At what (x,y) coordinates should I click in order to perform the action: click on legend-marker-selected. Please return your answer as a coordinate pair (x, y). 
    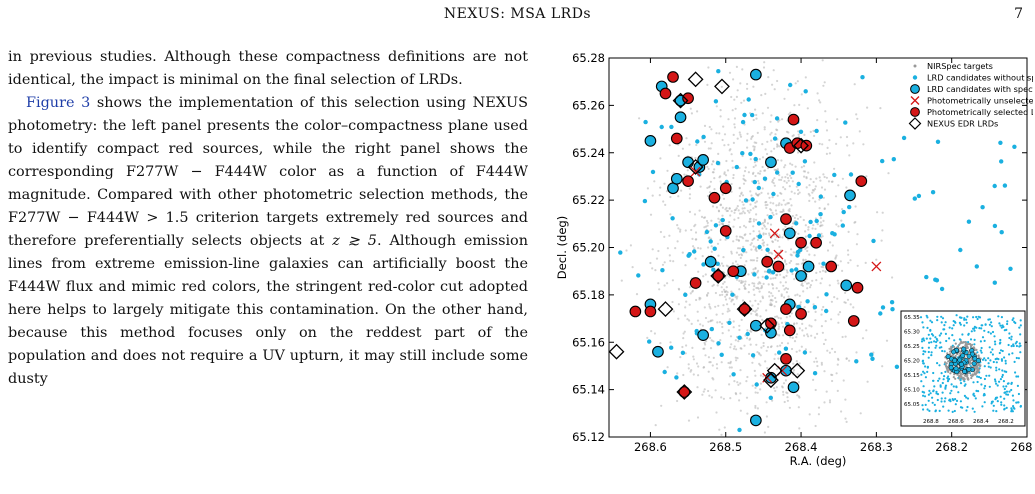
    Looking at the image, I should click on (915, 112).